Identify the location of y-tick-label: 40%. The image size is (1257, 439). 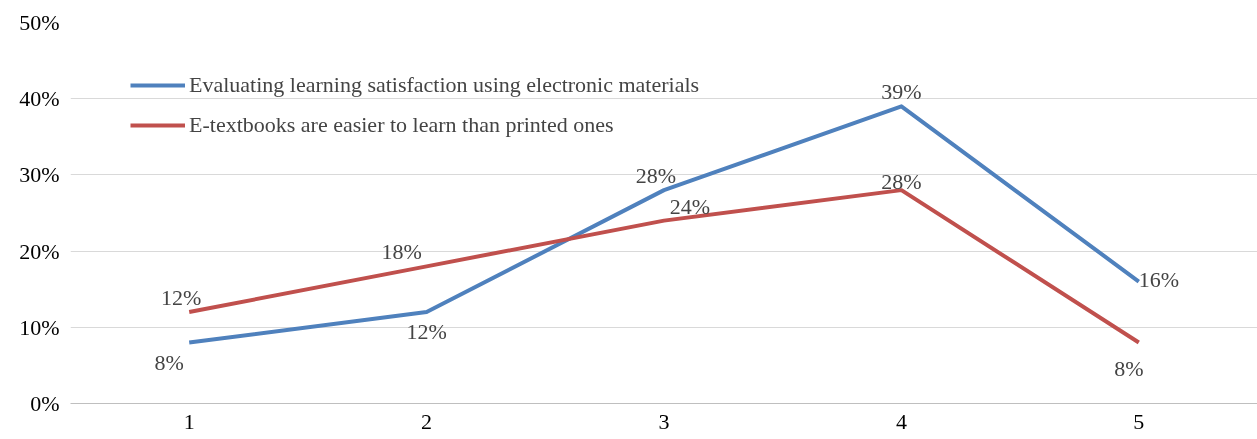
(39, 99).